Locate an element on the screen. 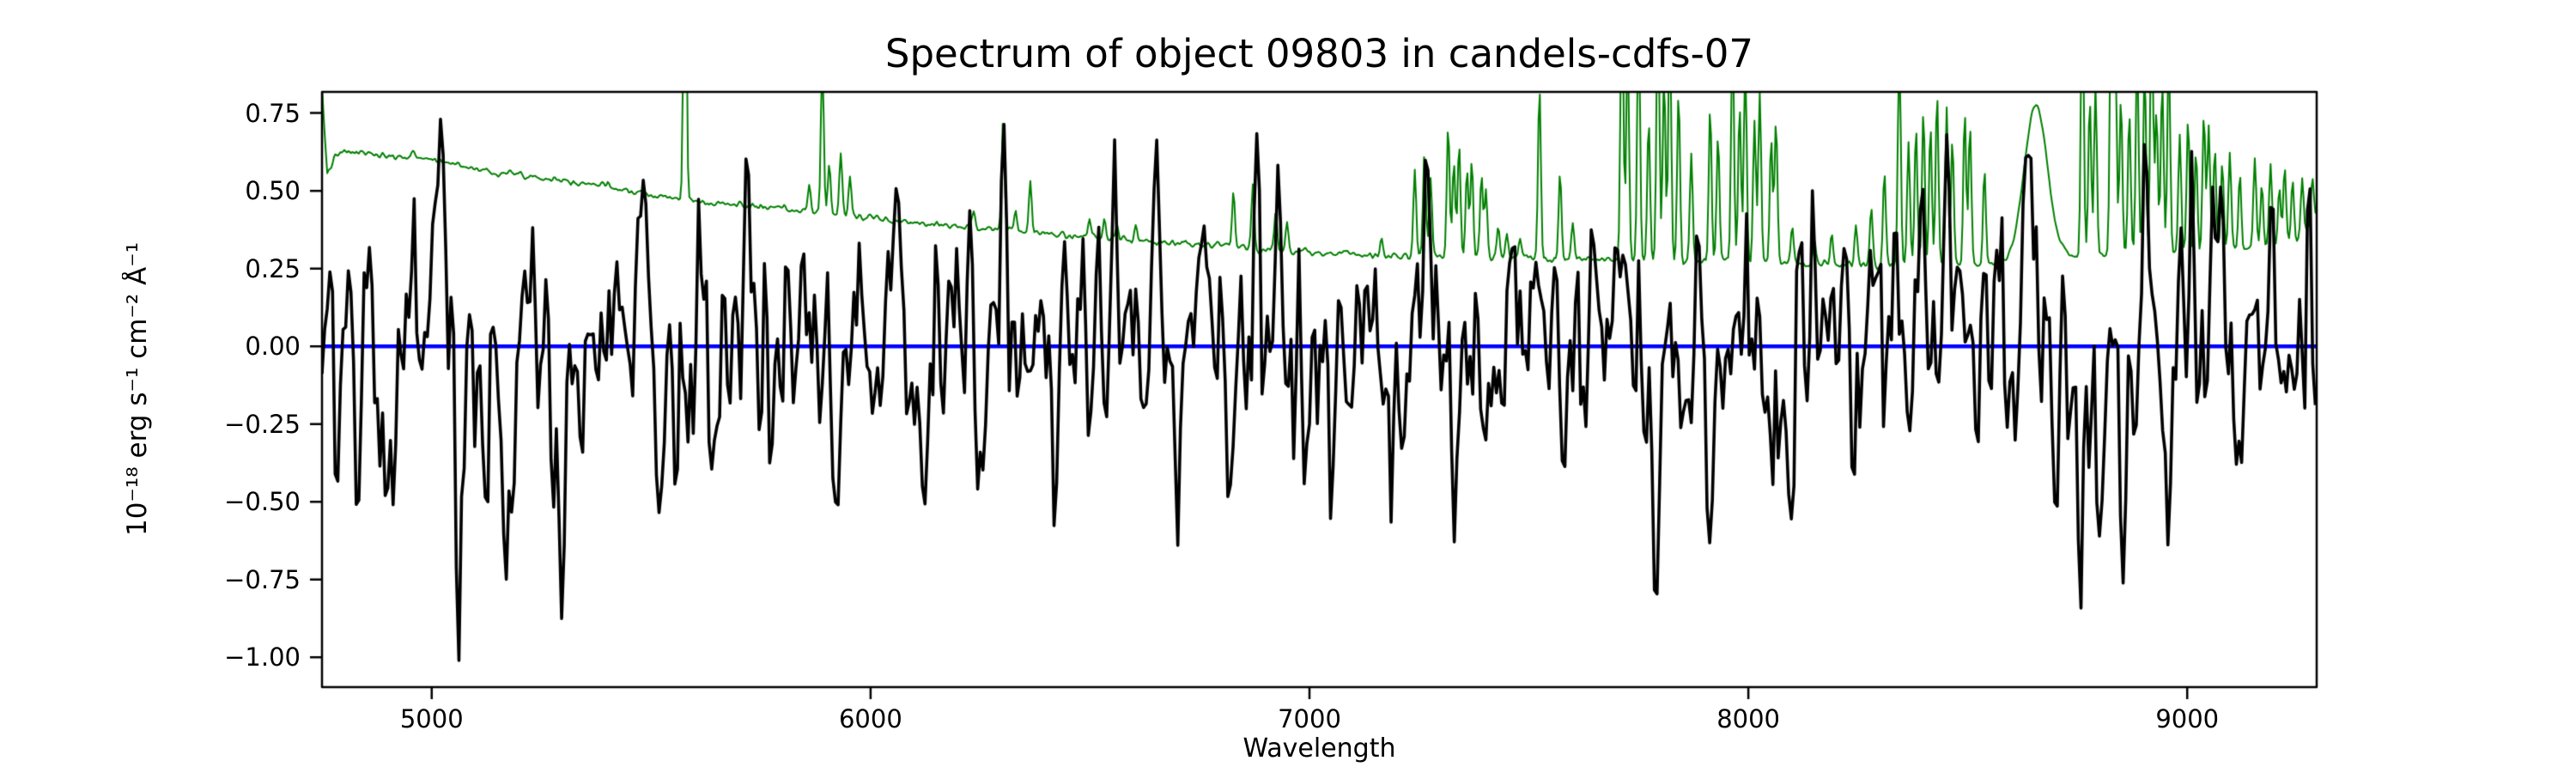 This screenshot has height=773, width=2576. y-tick-label: −0.75 is located at coordinates (262, 579).